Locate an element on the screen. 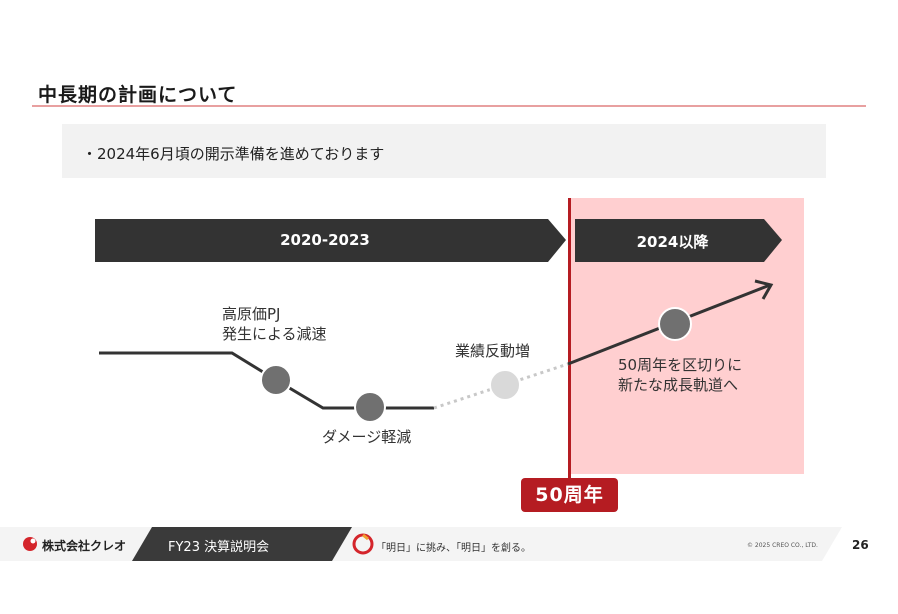 The image size is (898, 614). footer-event: FY23 決算説明会 is located at coordinates (219, 547).